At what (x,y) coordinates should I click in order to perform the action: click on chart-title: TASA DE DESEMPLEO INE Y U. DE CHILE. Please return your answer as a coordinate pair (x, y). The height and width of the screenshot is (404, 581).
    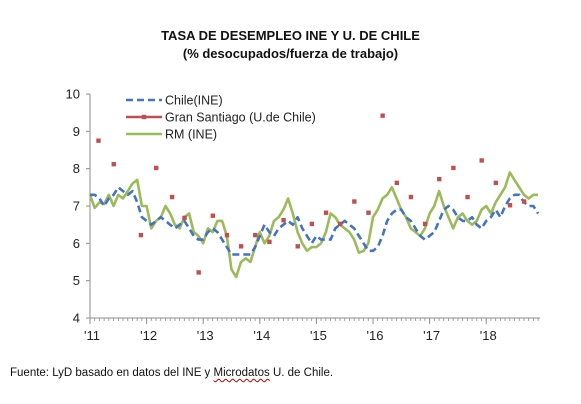
    Looking at the image, I should click on (290, 35).